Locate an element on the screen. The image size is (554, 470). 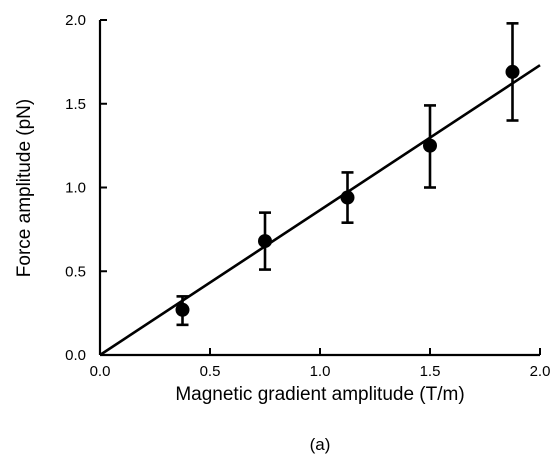
y-tick-label: 2.0 is located at coordinates (75, 20).